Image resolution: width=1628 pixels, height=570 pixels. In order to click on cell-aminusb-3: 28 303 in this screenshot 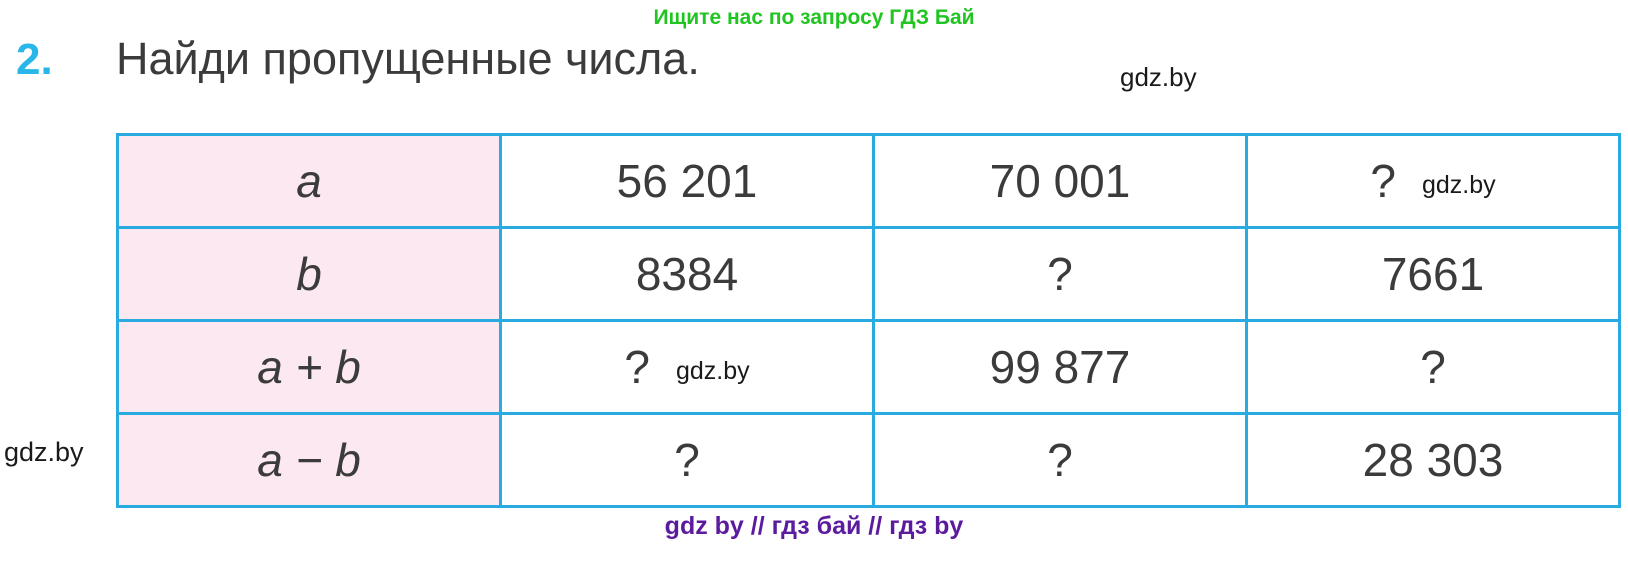, I will do `click(1433, 460)`.